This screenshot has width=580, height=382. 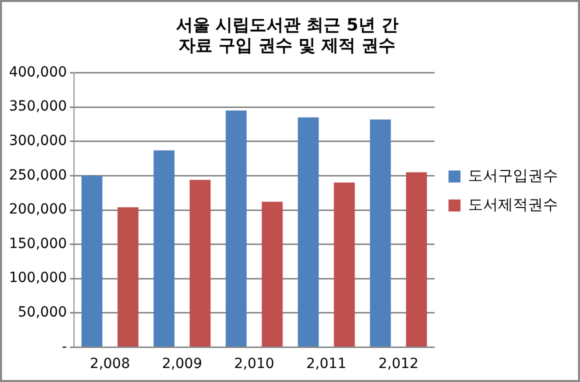 I want to click on y-tick-label: 50,000, so click(x=42, y=312).